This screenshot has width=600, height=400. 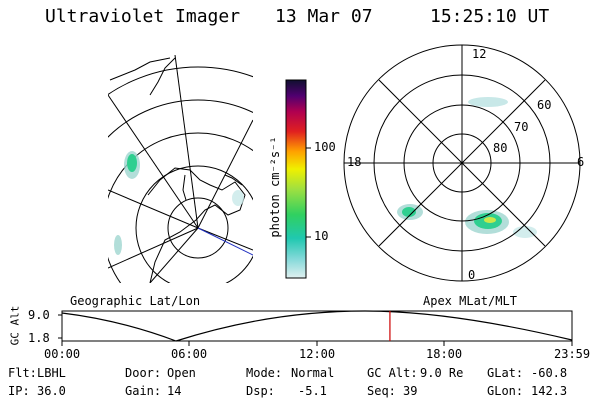 What do you see at coordinates (174, 391) in the screenshot?
I see `gain-value: 14` at bounding box center [174, 391].